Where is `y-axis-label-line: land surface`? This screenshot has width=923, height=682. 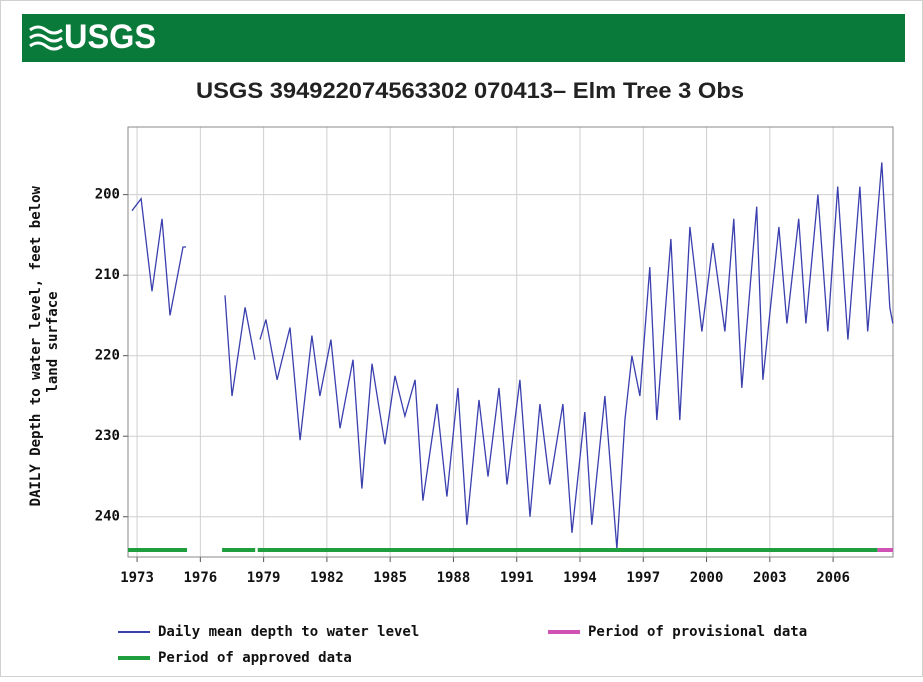 y-axis-label-line: land surface is located at coordinates (53, 341).